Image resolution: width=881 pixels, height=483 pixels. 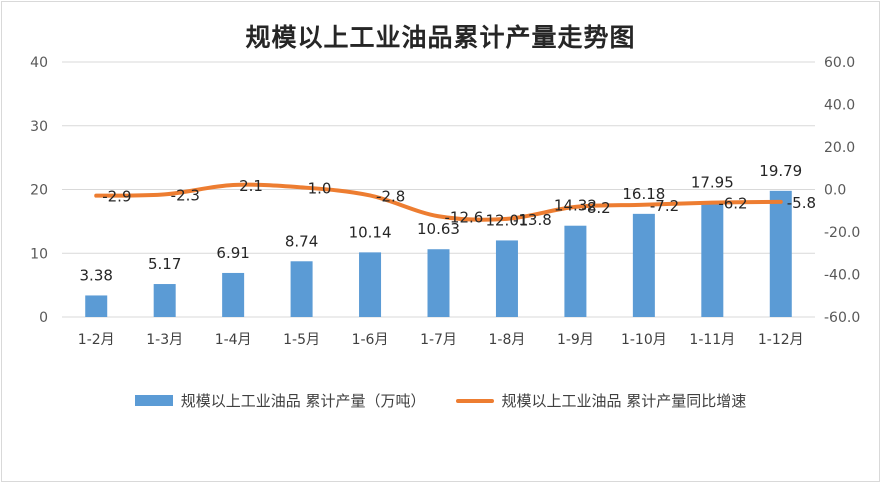 I want to click on x-tick-label: 1-12月, so click(x=781, y=340).